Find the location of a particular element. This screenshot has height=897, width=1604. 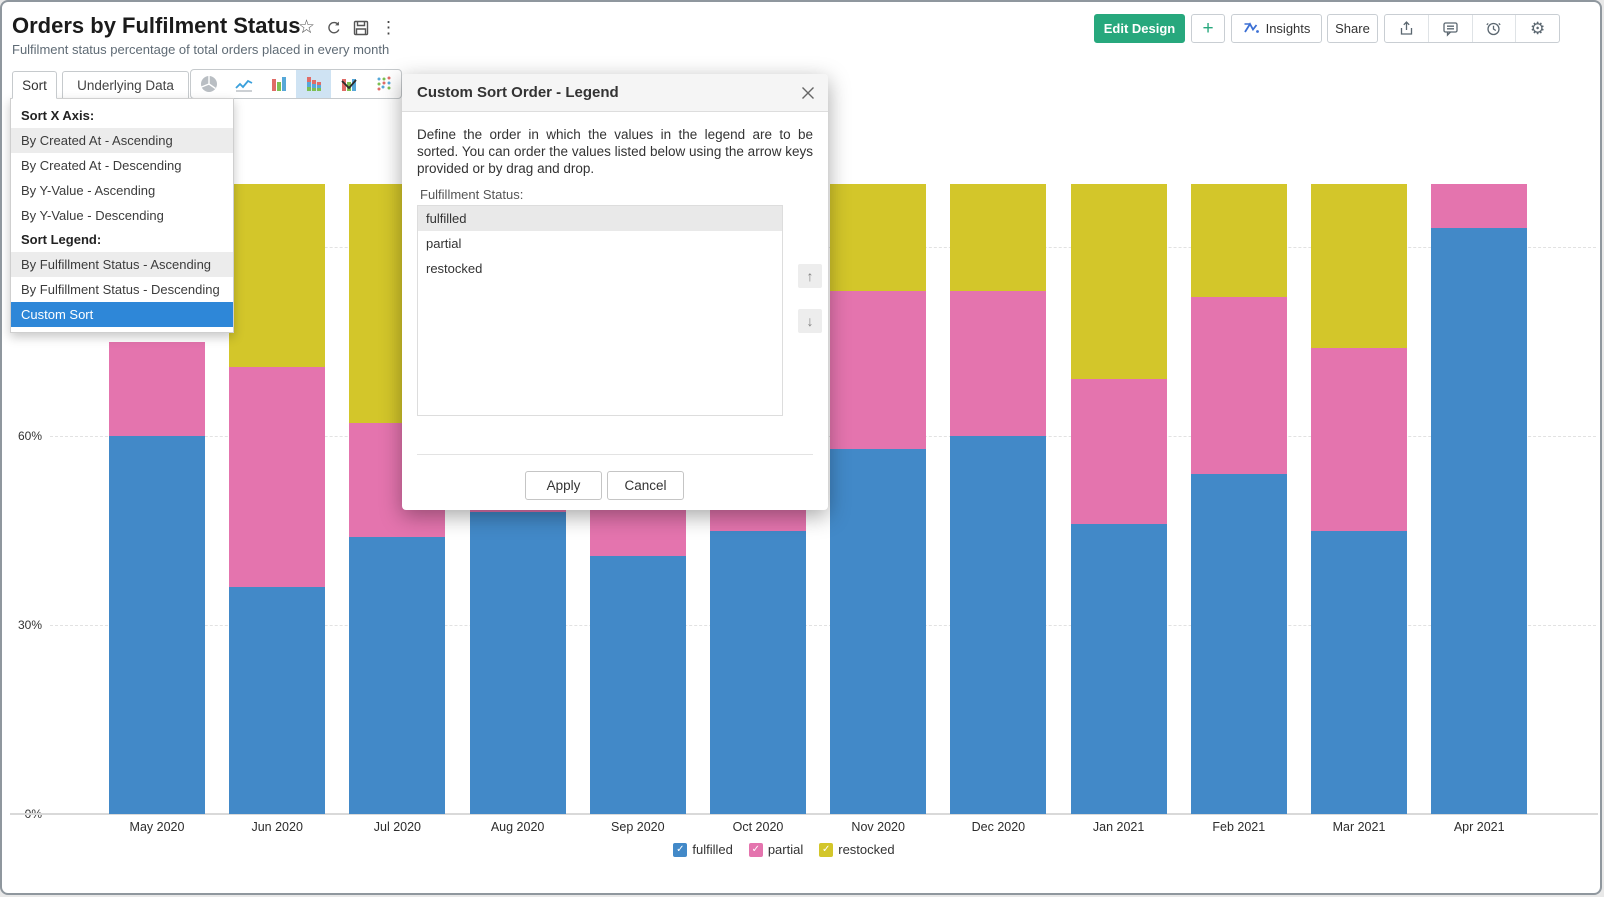

y-axis-tick: 60% is located at coordinates (29, 436).